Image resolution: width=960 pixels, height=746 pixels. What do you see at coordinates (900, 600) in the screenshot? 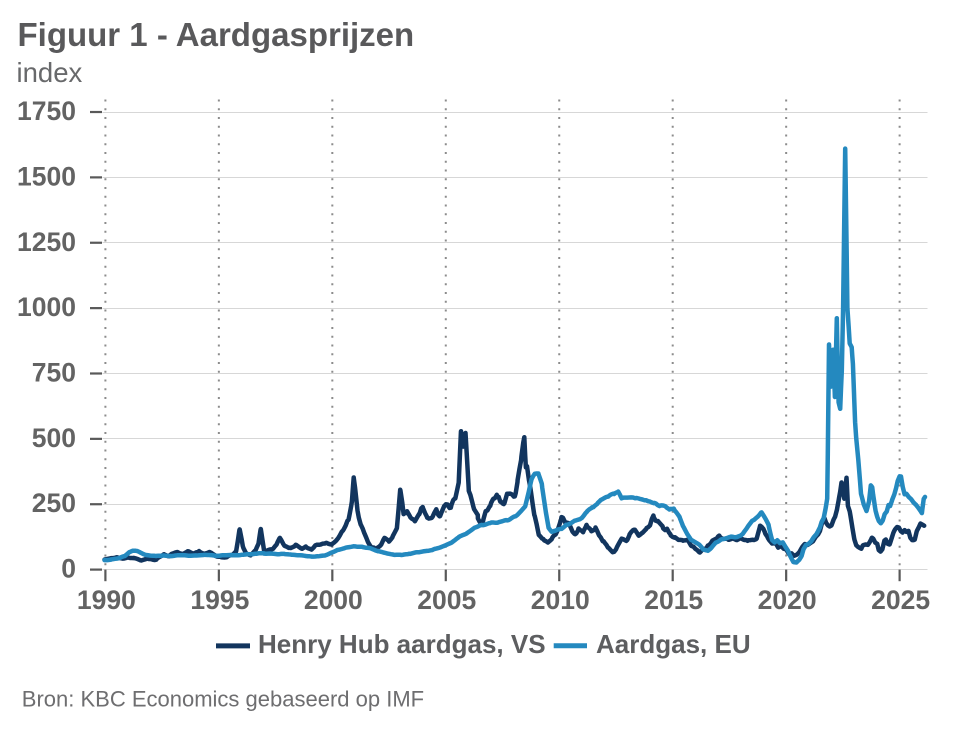
I see `svg-text: 2025` at bounding box center [900, 600].